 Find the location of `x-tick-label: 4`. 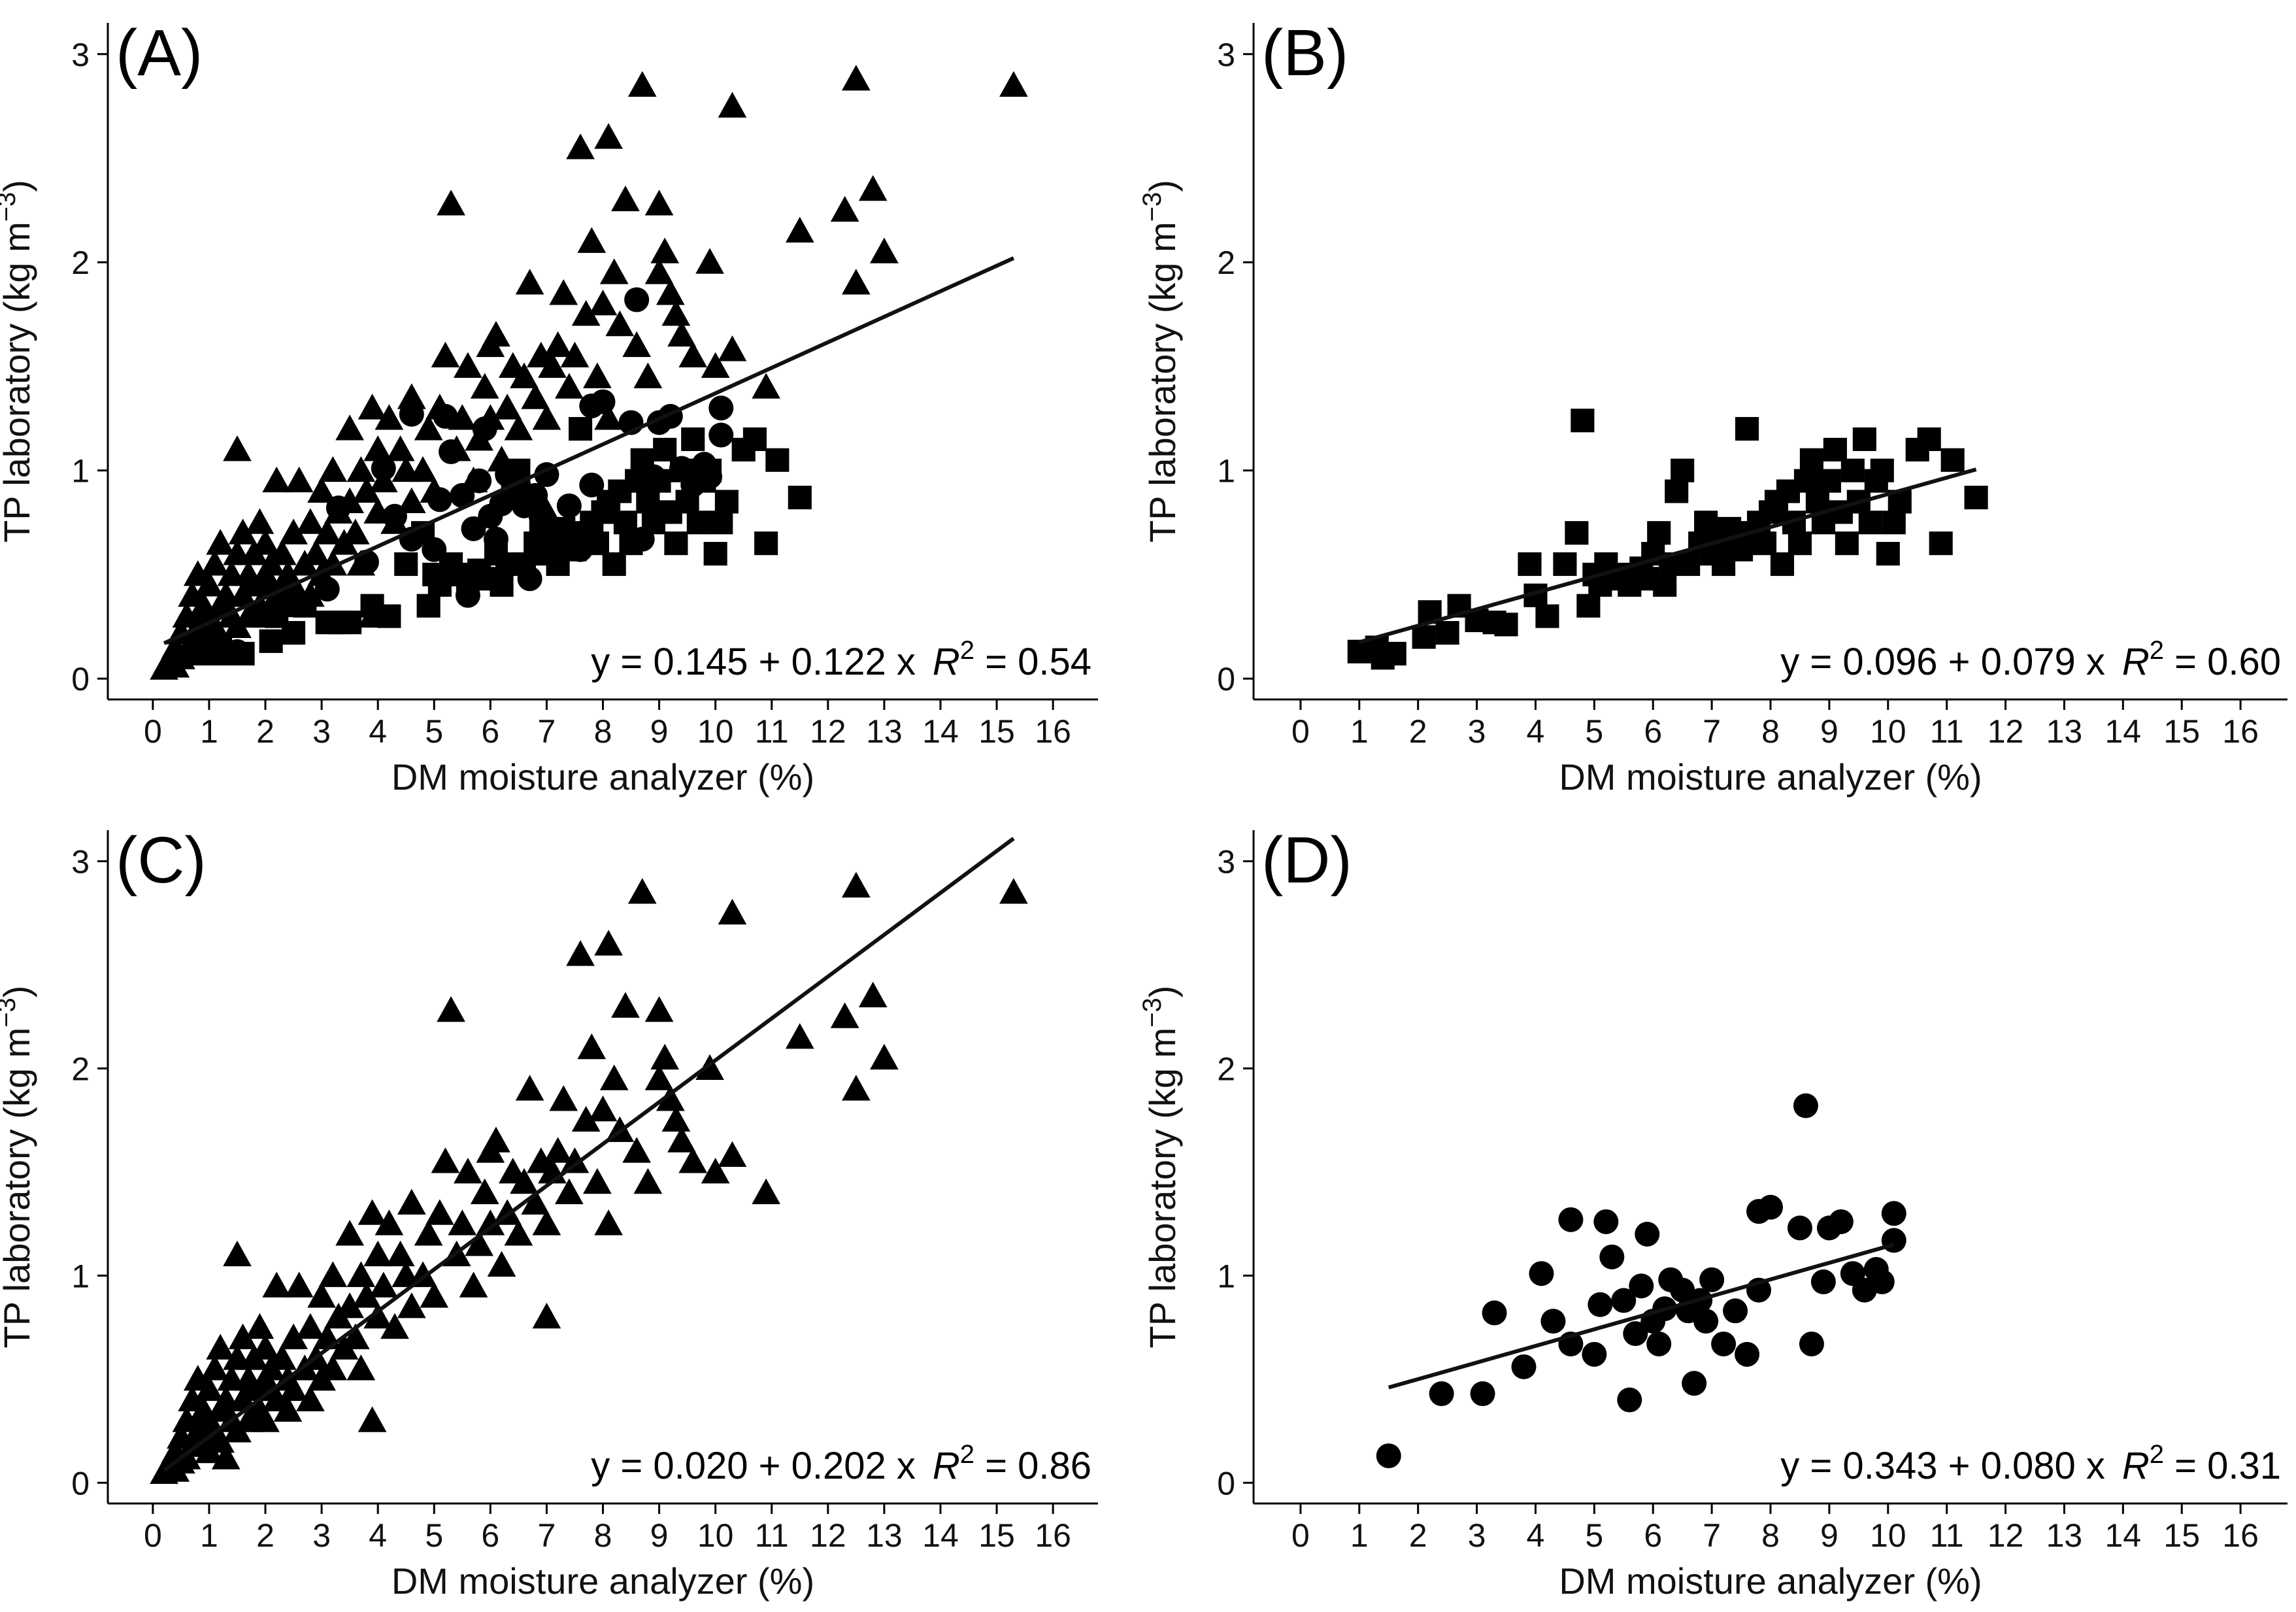

x-tick-label: 4 is located at coordinates (378, 1536).